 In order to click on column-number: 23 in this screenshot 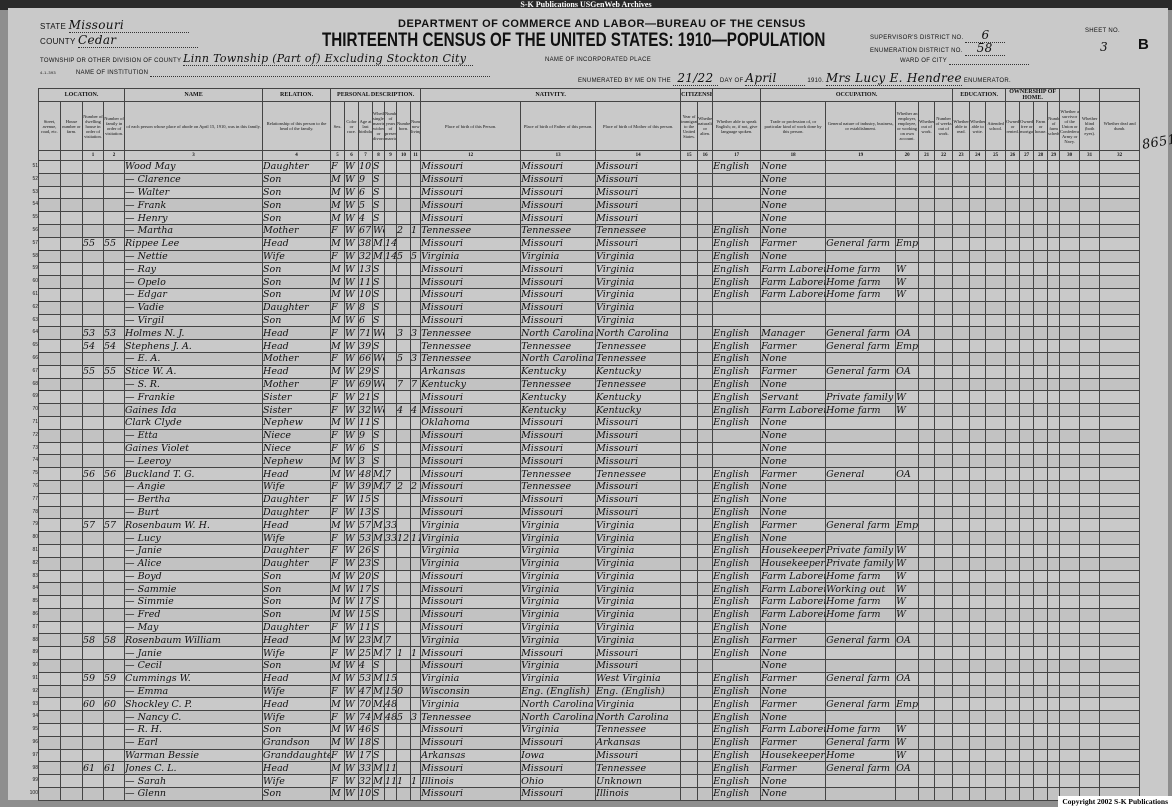, I will do `click(961, 155)`.